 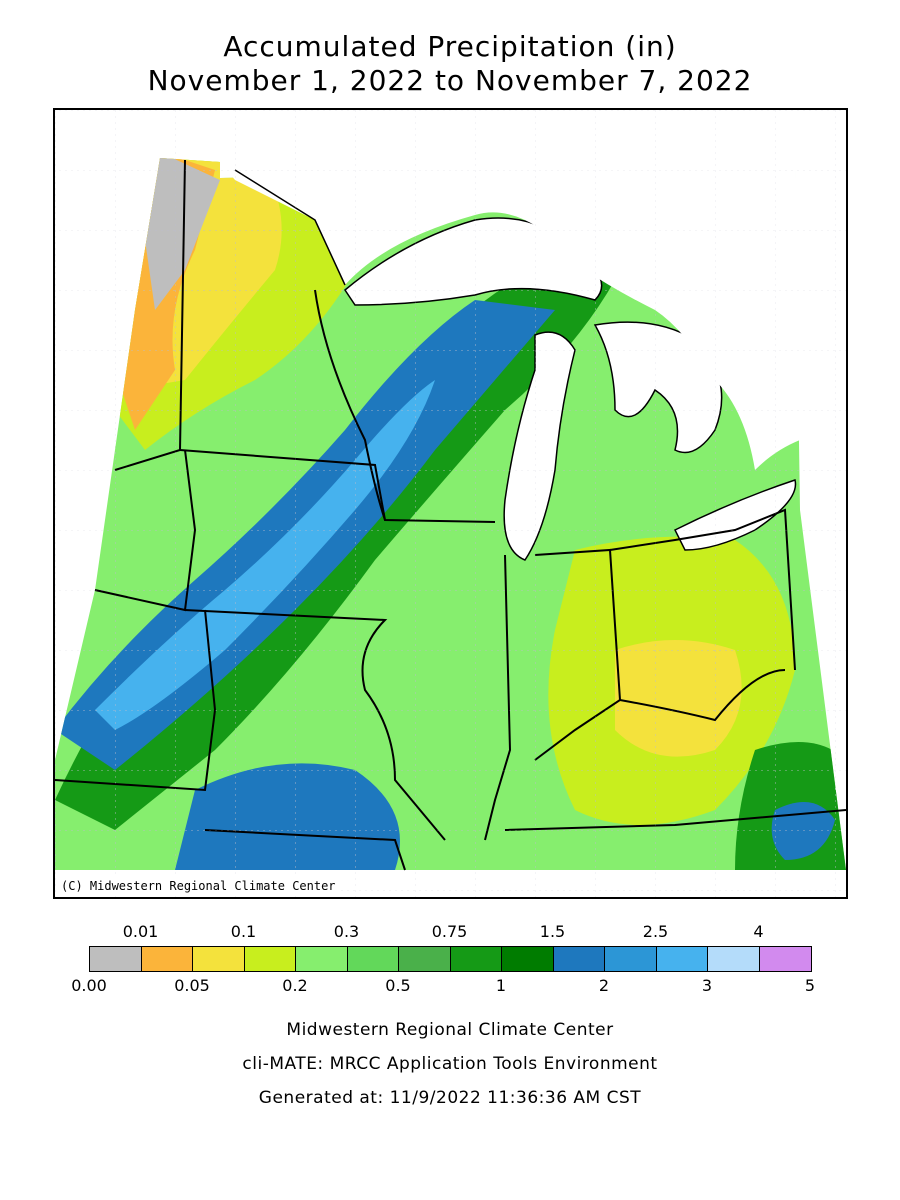 What do you see at coordinates (198, 886) in the screenshot?
I see `copyright-label: (C) Midwestern Regional Climate Center` at bounding box center [198, 886].